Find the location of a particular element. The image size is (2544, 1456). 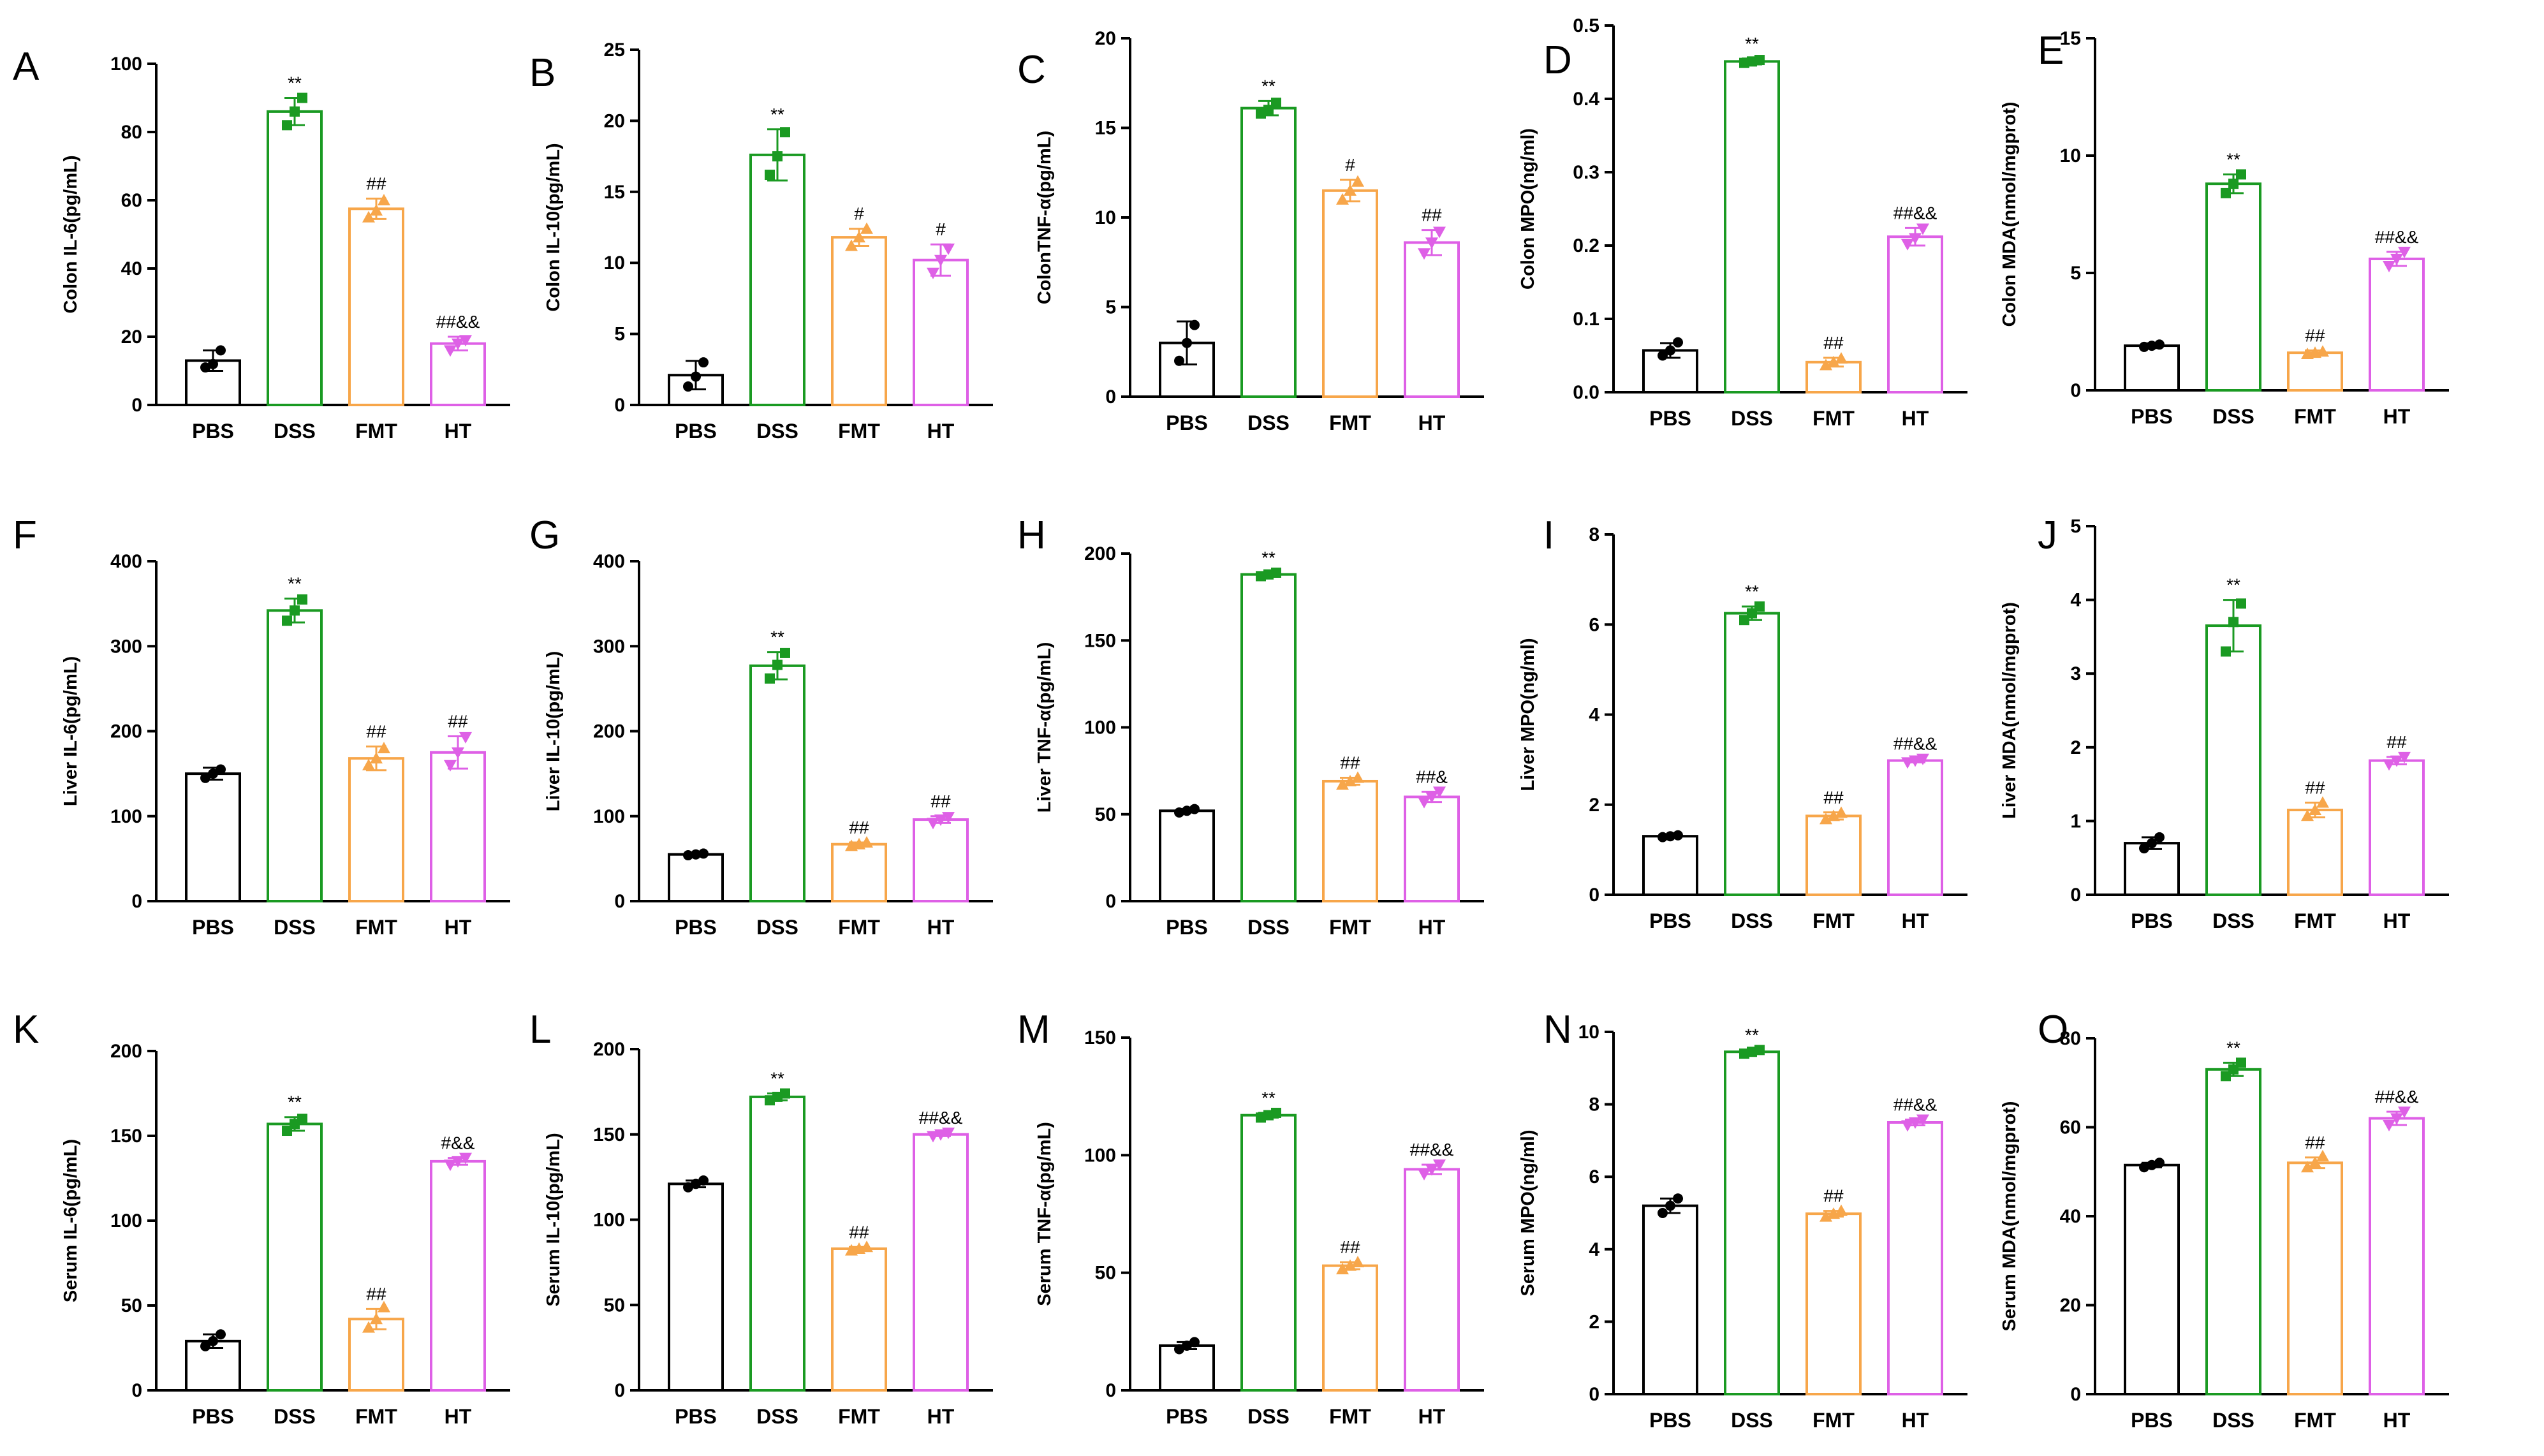

y-tick-label: 0.3 is located at coordinates (1586, 172).